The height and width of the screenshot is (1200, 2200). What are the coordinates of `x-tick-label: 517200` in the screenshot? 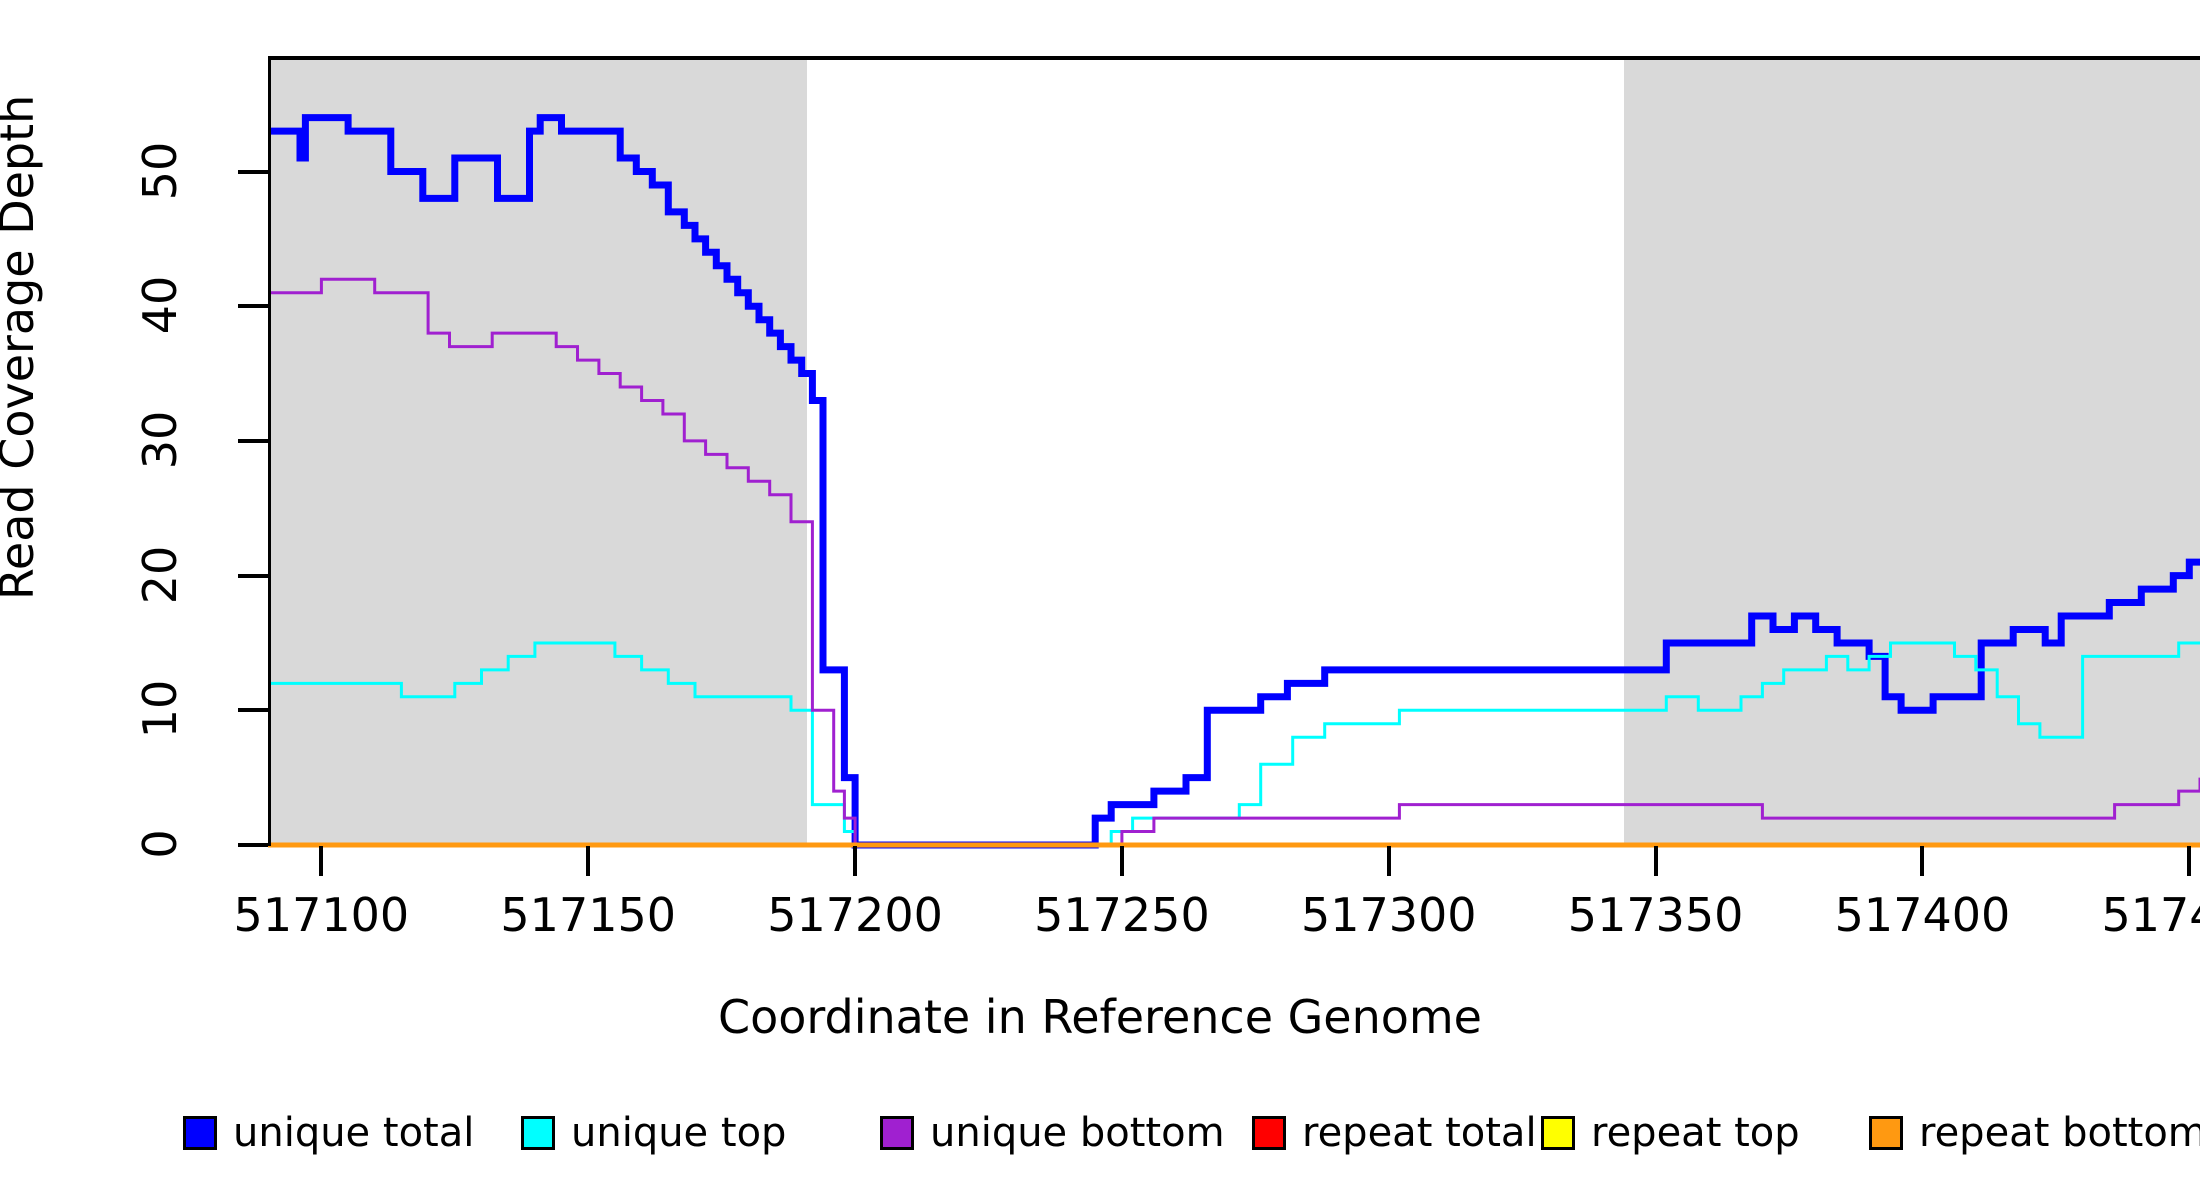 It's located at (855, 915).